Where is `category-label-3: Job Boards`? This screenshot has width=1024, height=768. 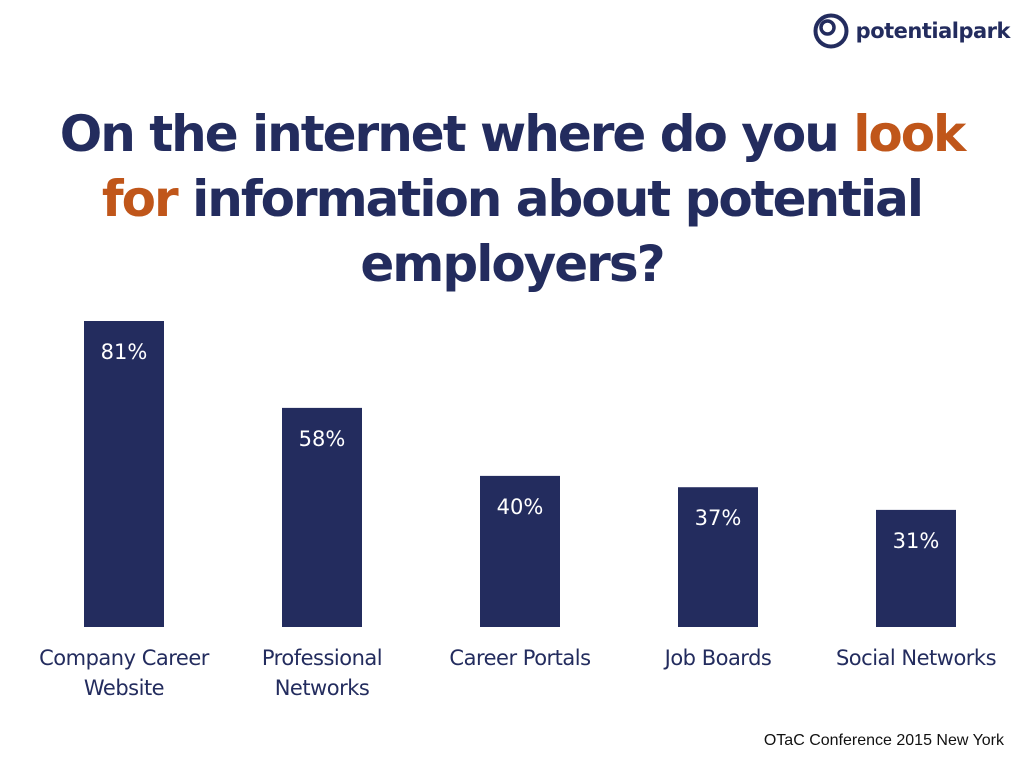
category-label-3: Job Boards is located at coordinates (717, 658).